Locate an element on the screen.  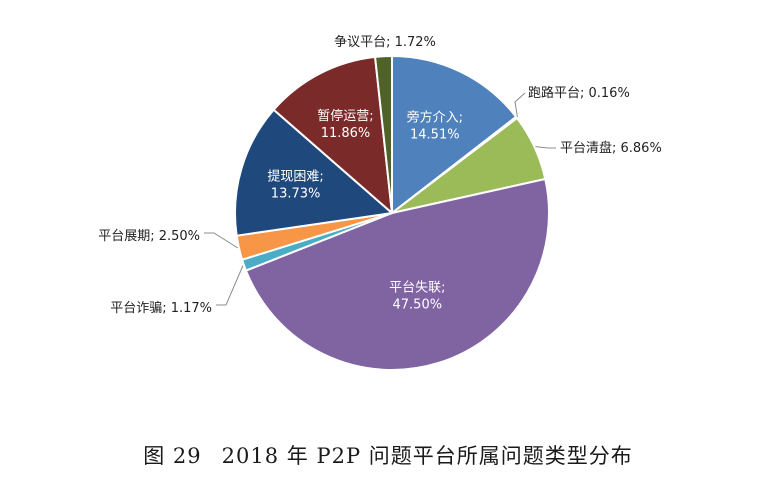
figure-title: 2018 年 P2P 问题平台所属问题类型分布 is located at coordinates (427, 456).